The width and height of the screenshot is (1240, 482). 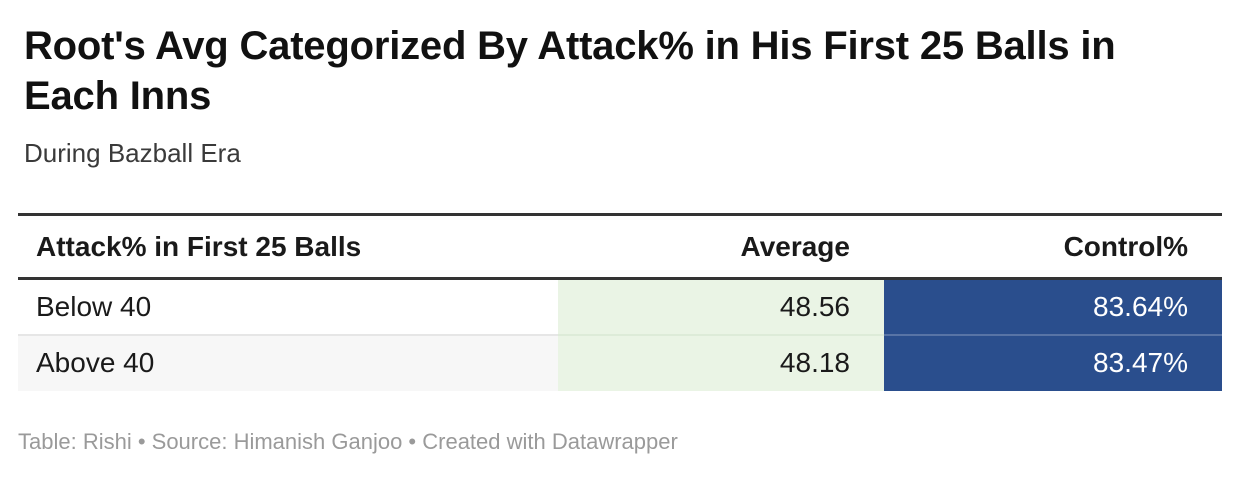 What do you see at coordinates (721, 362) in the screenshot?
I see `cell-average: 48.18` at bounding box center [721, 362].